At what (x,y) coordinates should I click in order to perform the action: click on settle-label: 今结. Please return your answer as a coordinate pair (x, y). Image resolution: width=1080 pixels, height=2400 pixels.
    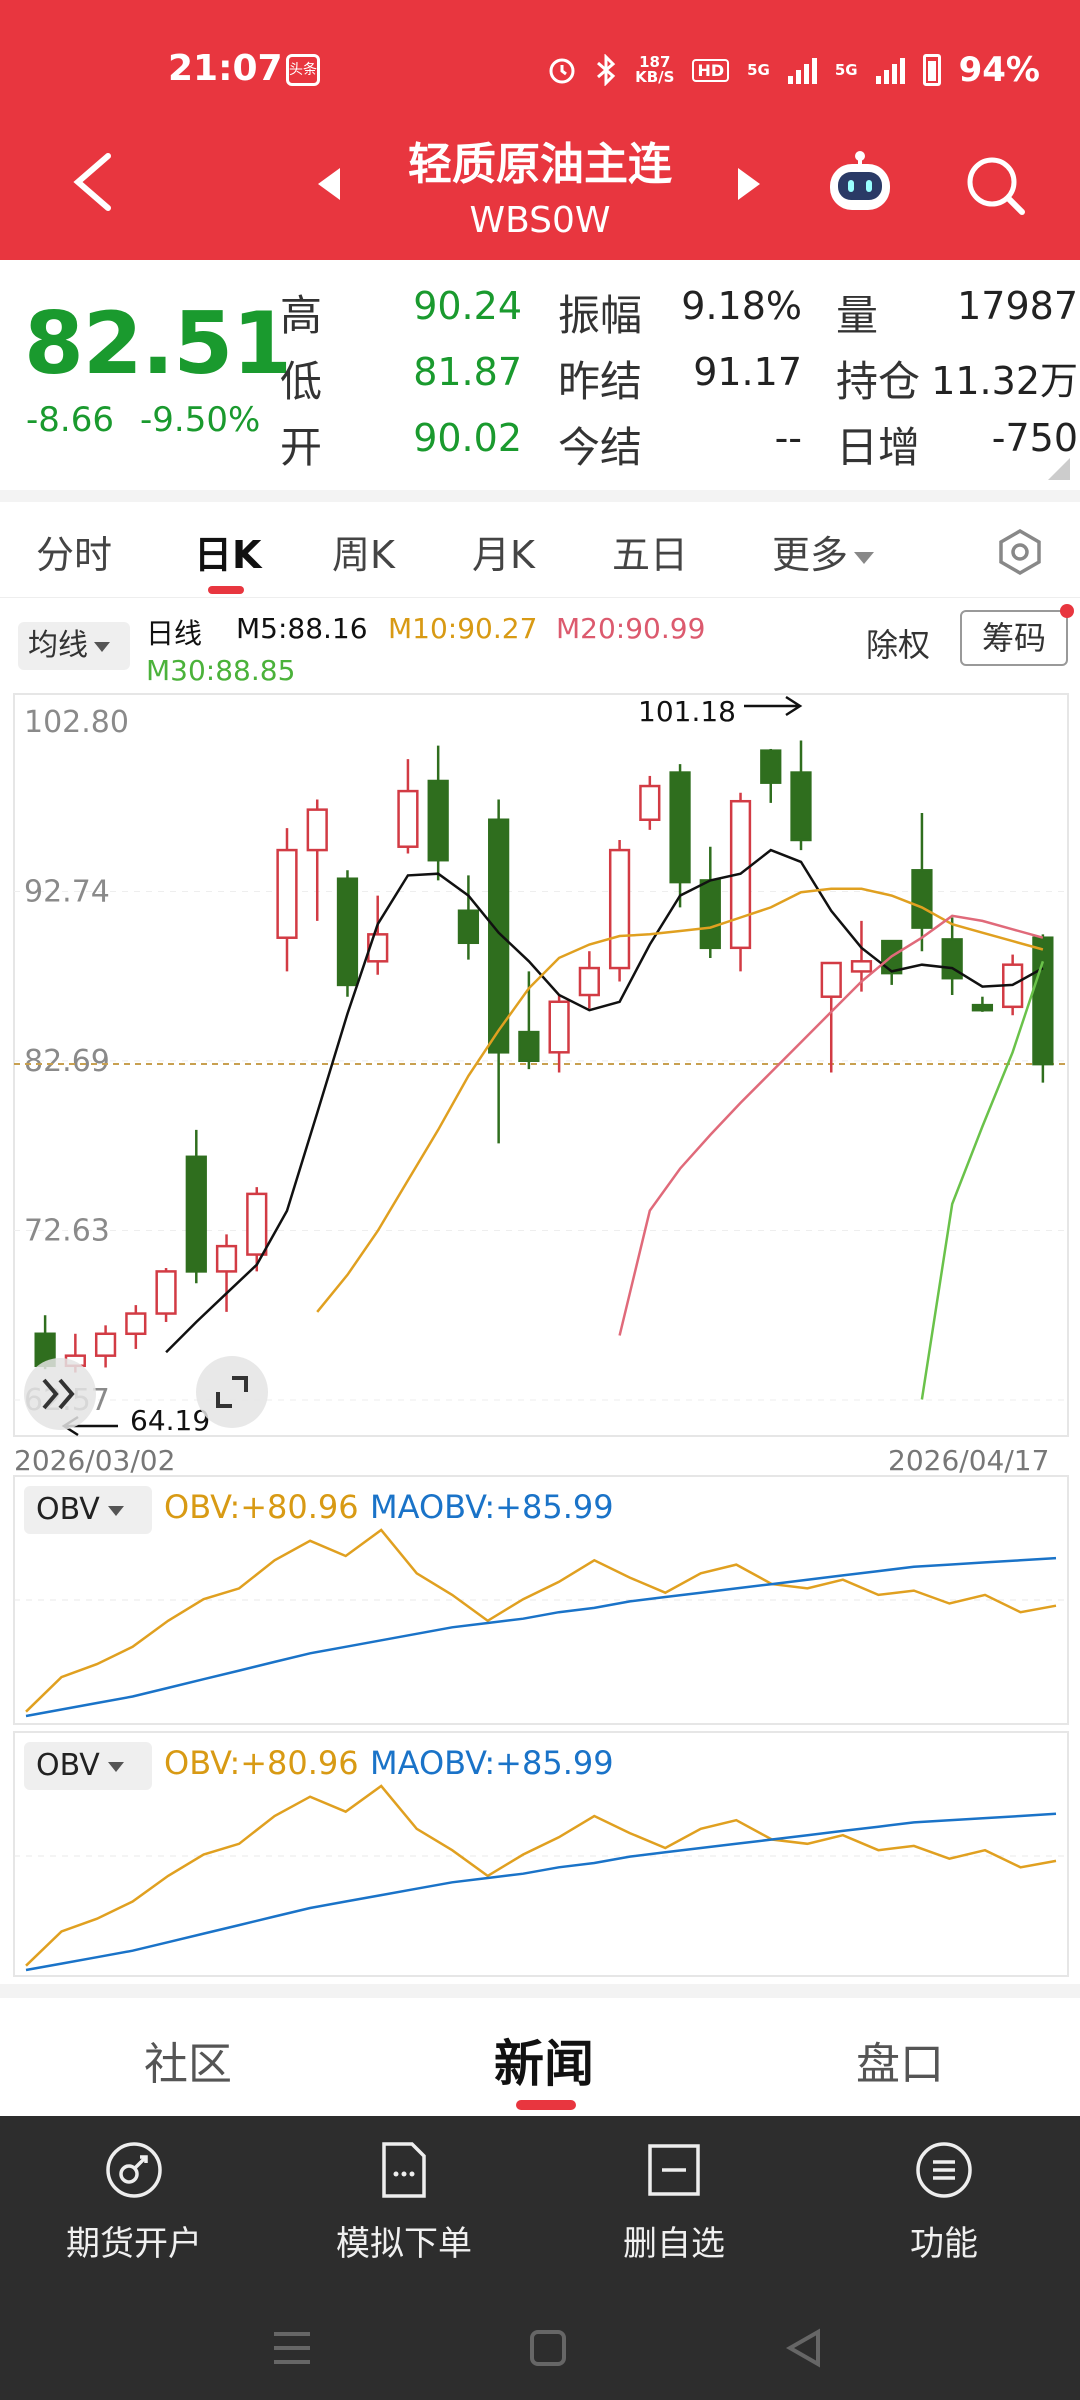
    Looking at the image, I should click on (600, 447).